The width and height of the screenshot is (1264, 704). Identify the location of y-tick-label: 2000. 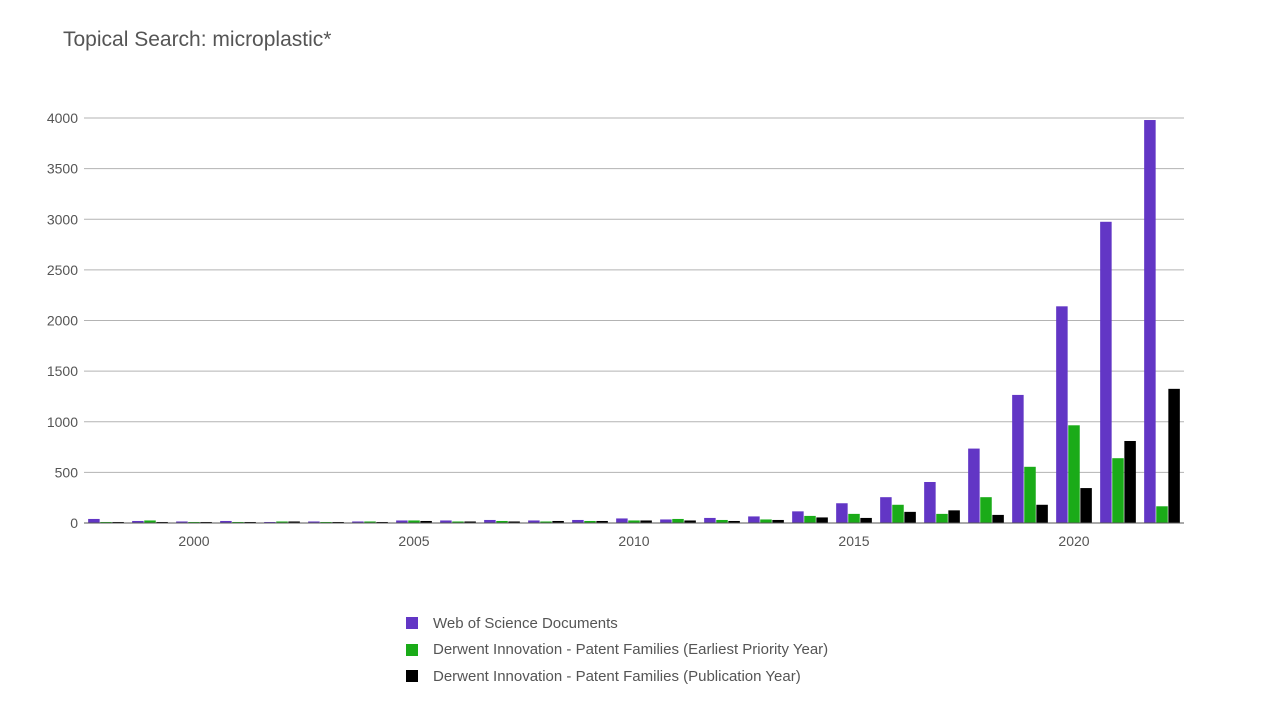
(62, 321).